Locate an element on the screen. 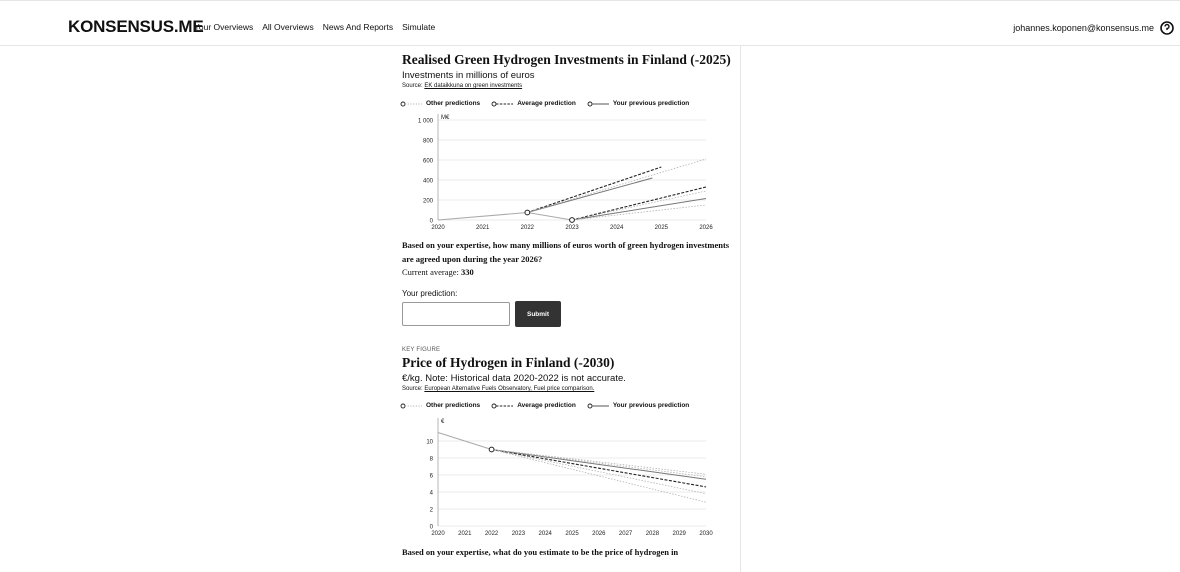 The width and height of the screenshot is (1180, 572). prediction-input is located at coordinates (456, 314).